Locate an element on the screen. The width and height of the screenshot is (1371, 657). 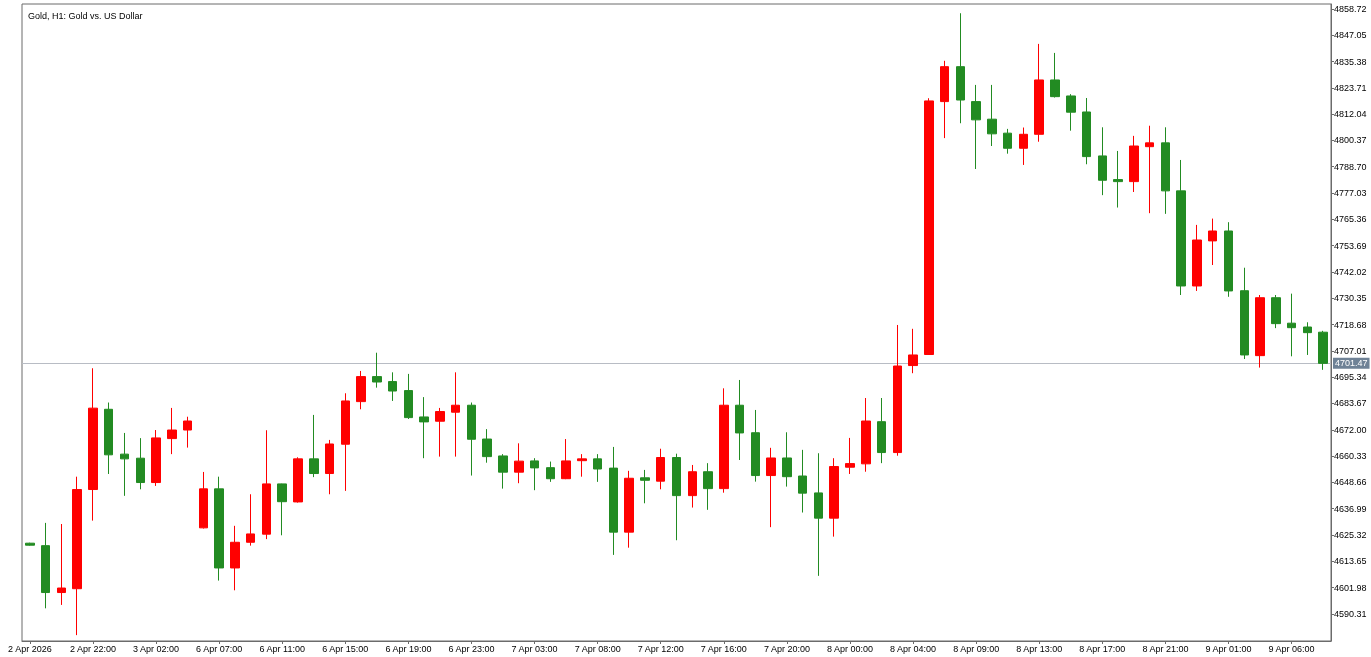
x-tick-label: 7 Apr 20:00 is located at coordinates (786, 648).